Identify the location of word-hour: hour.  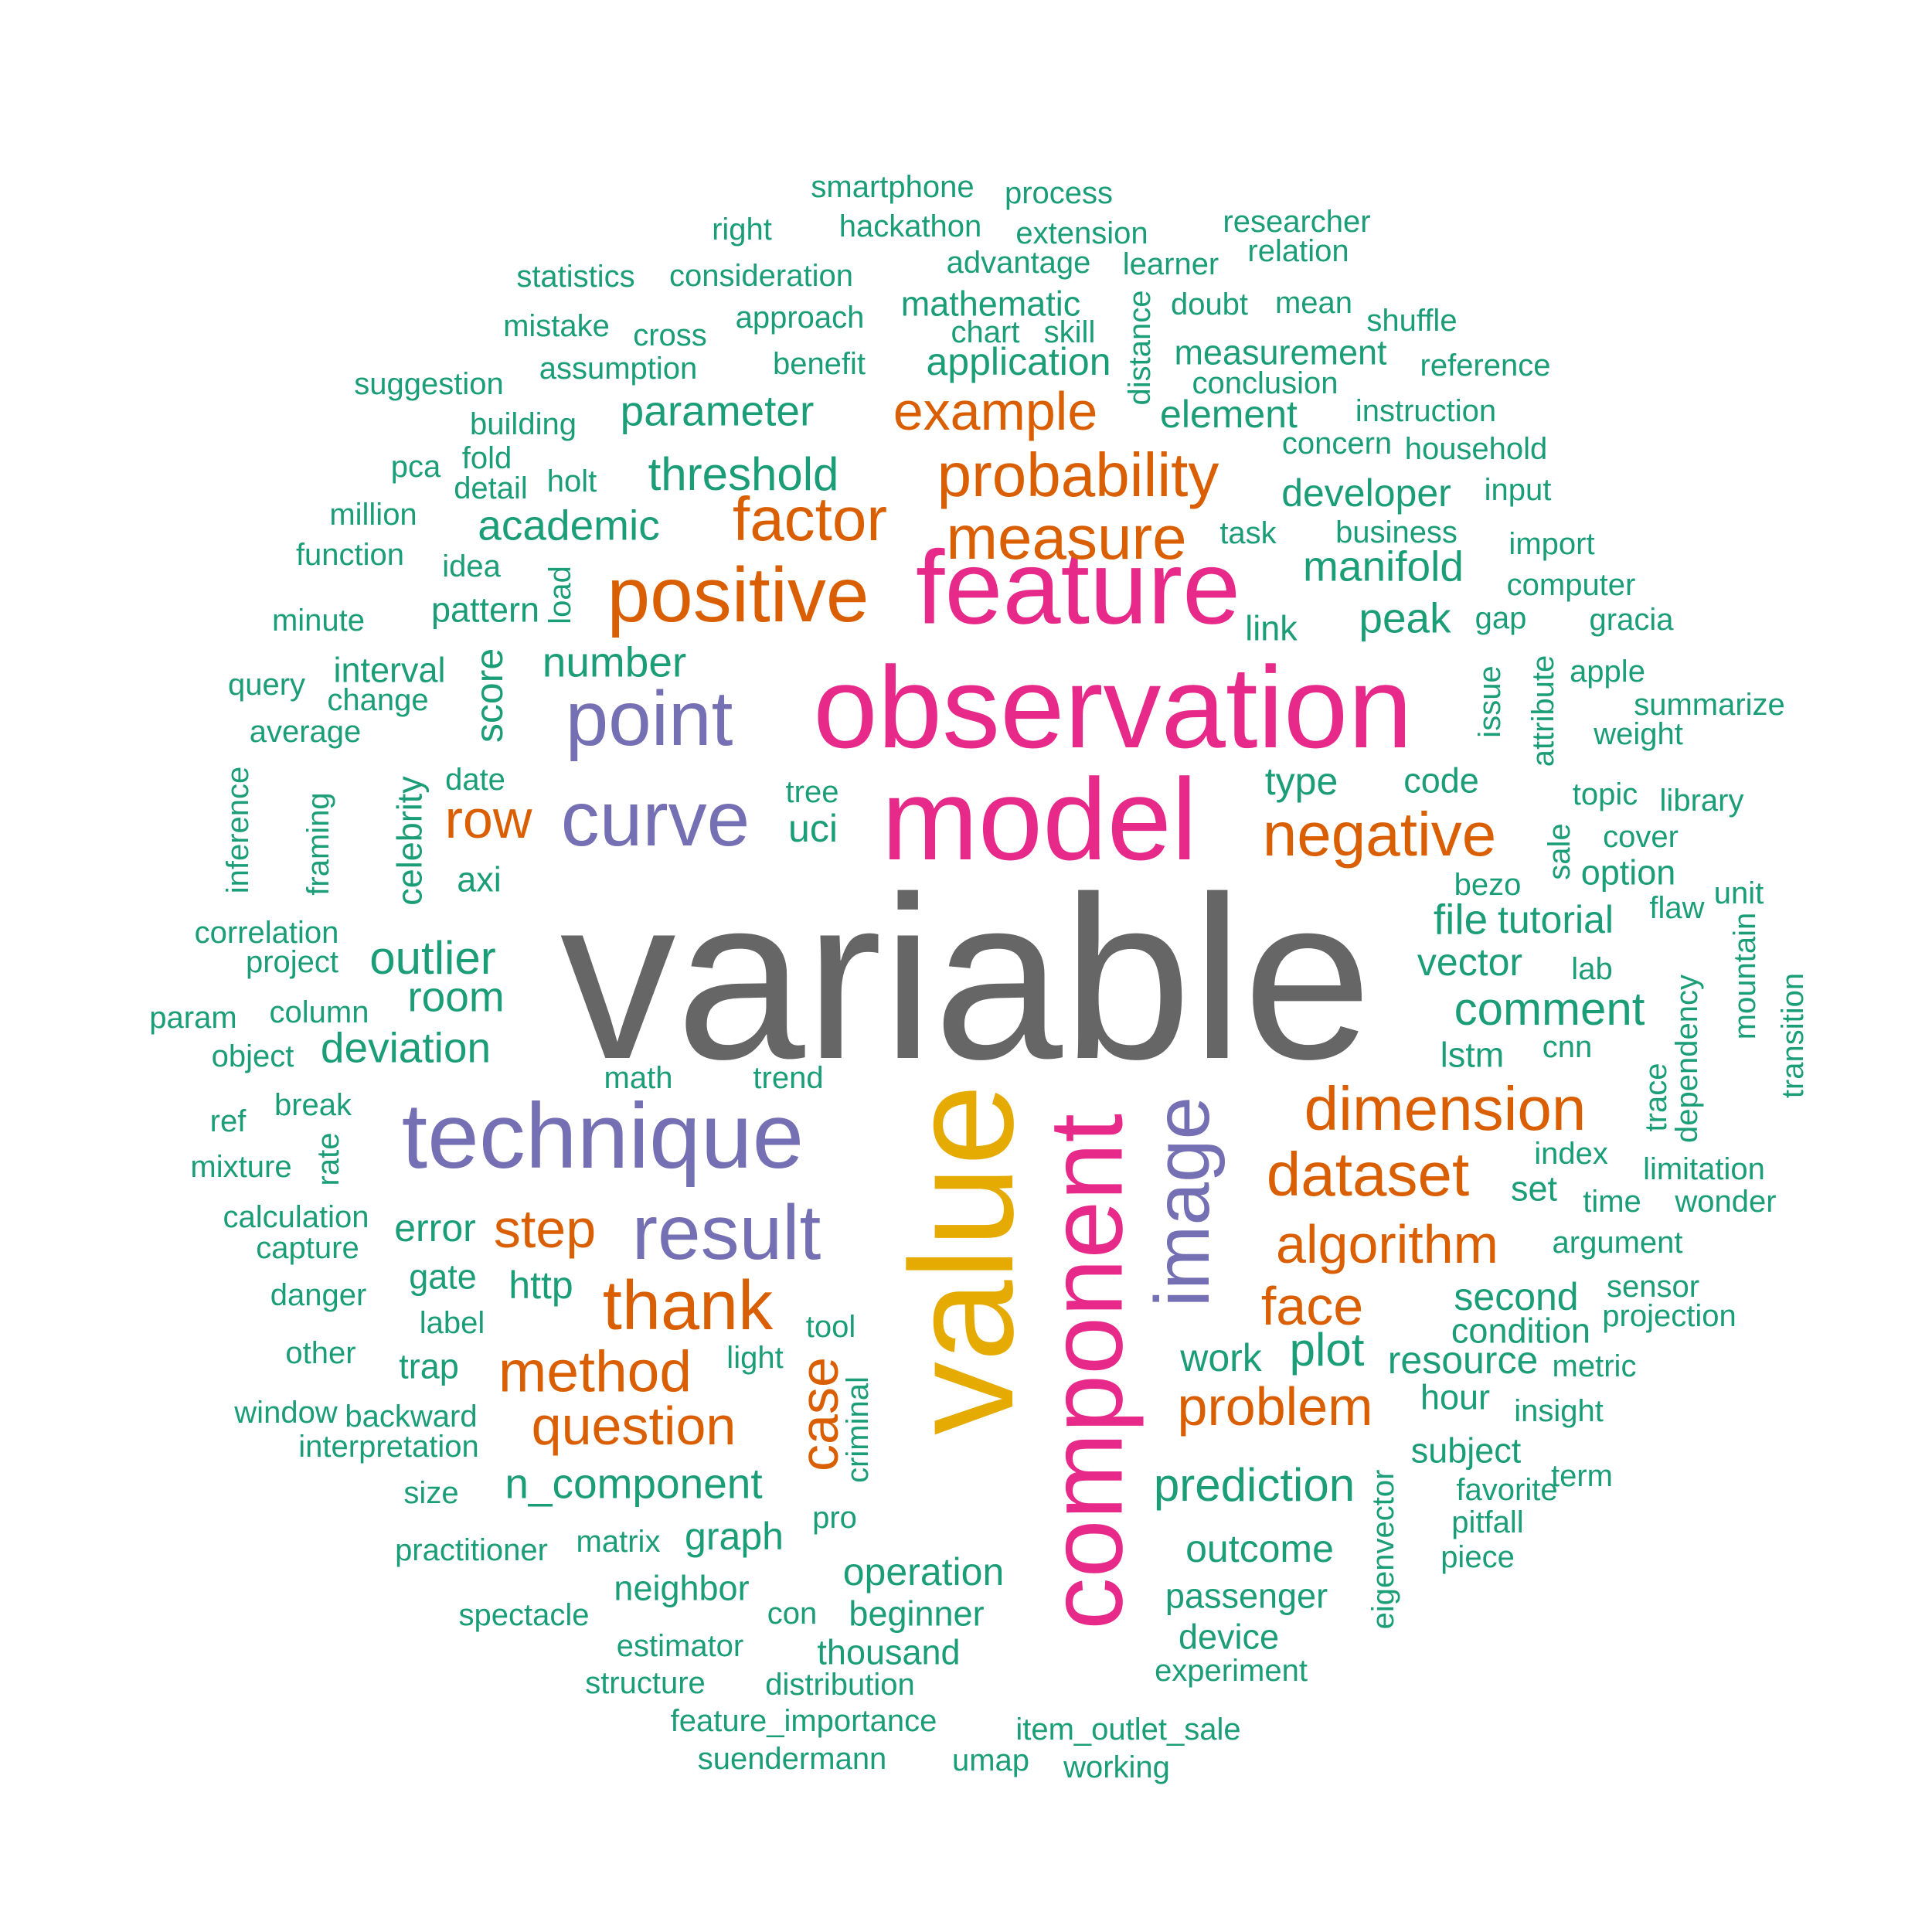
(1455, 1397).